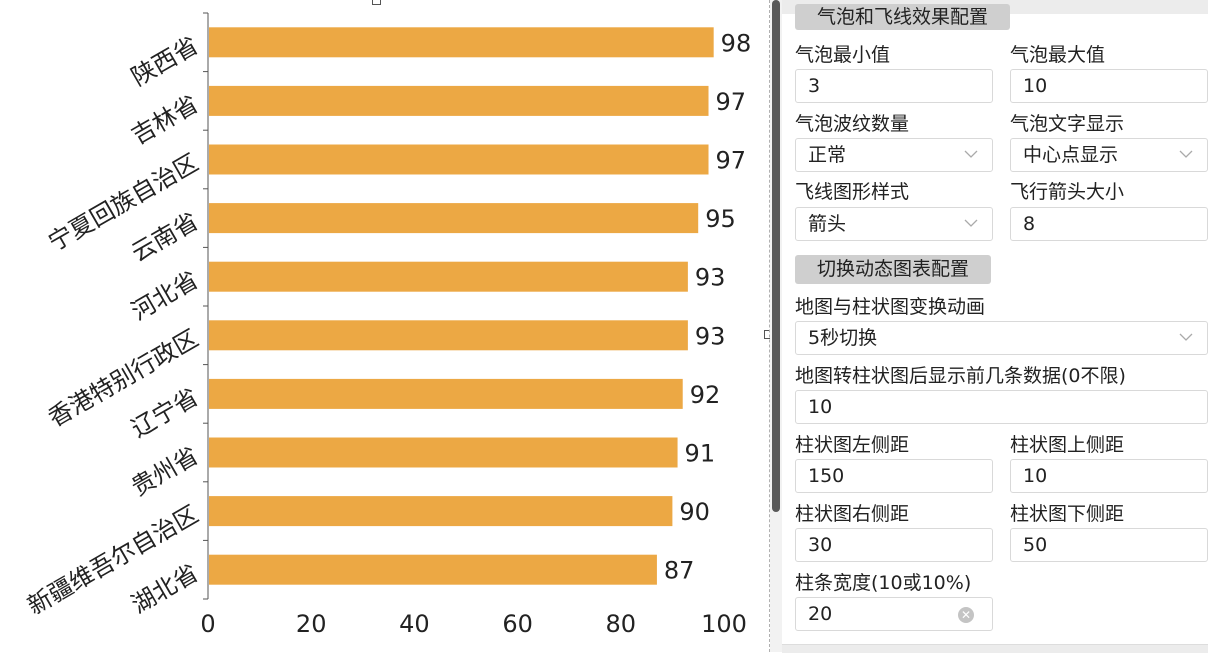 The height and width of the screenshot is (653, 1208). I want to click on transition-value: 5秒切换, so click(843, 338).